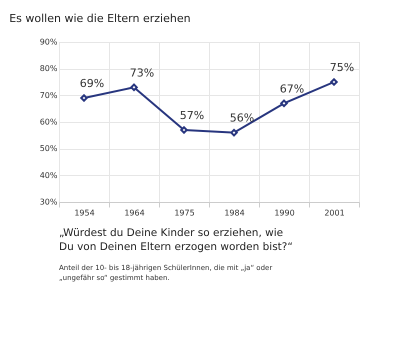 This screenshot has width=420, height=342. I want to click on y-tick-label: 70%, so click(49, 95).